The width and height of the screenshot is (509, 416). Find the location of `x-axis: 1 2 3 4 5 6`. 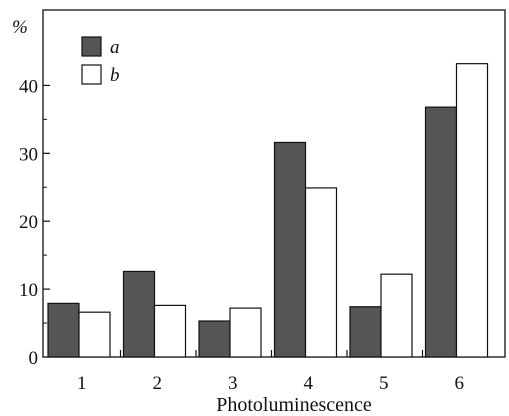

x-axis: 1 2 3 4 5 6 is located at coordinates (270, 372).